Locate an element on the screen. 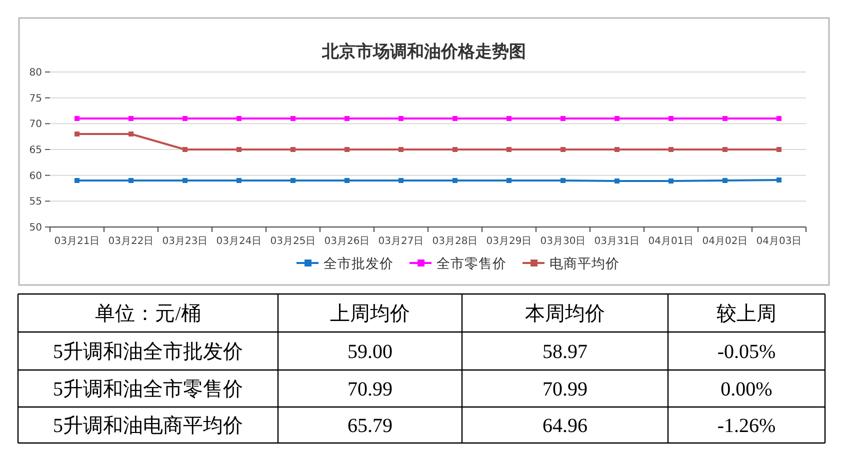  text: 65.79 is located at coordinates (370, 426).